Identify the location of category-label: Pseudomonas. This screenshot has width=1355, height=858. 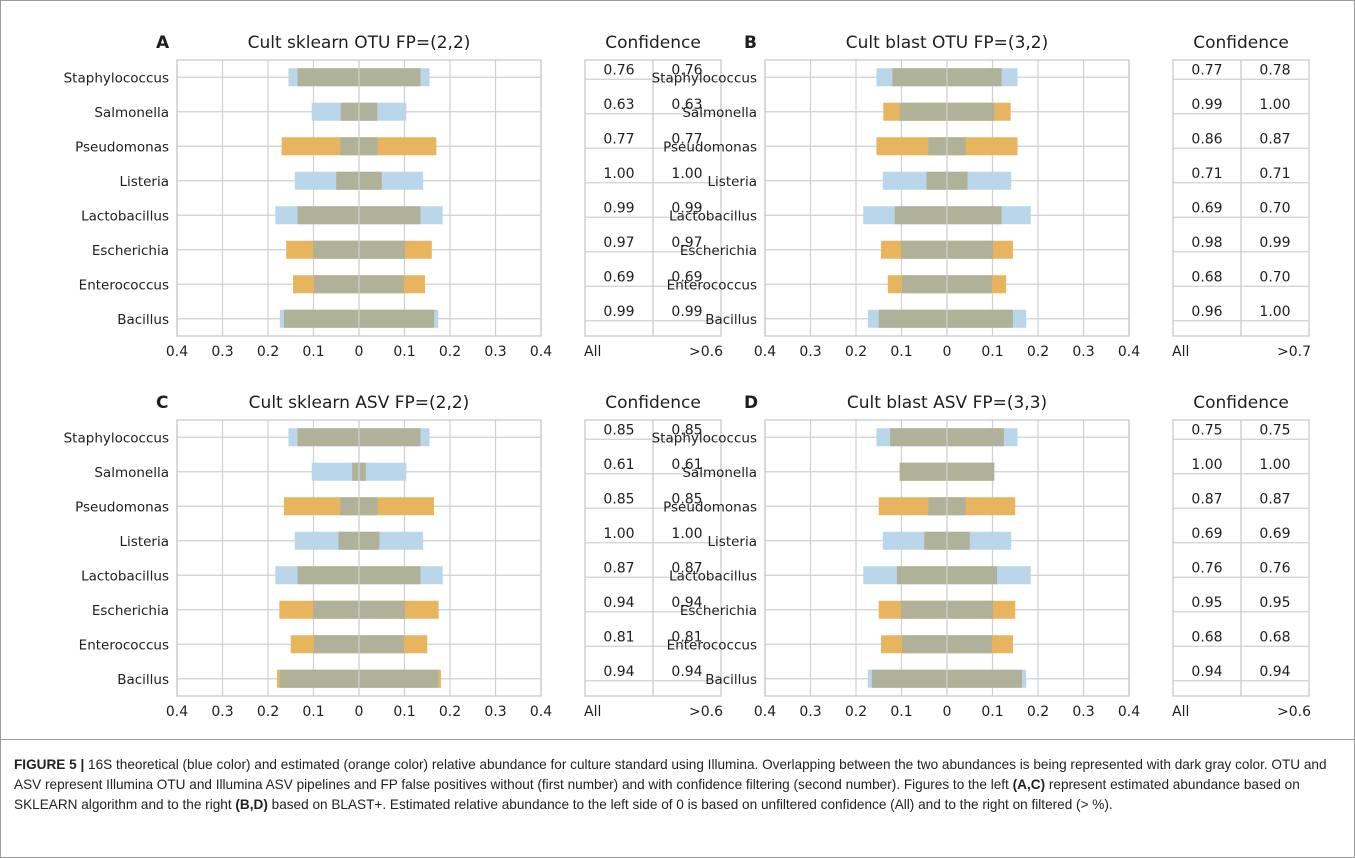
(710, 507).